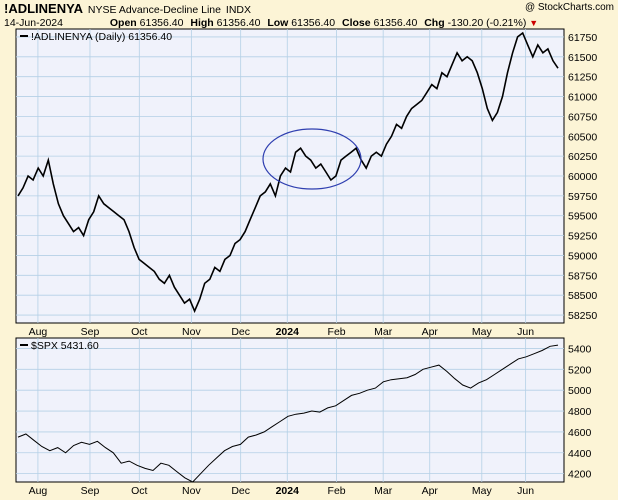  I want to click on exchange: INDX, so click(238, 10).